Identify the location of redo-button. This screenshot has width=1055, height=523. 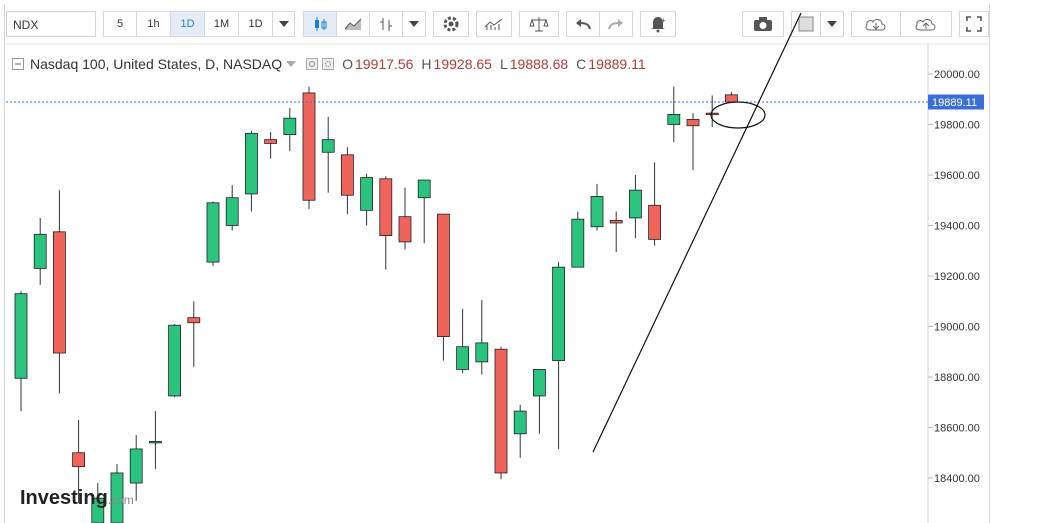
(616, 24).